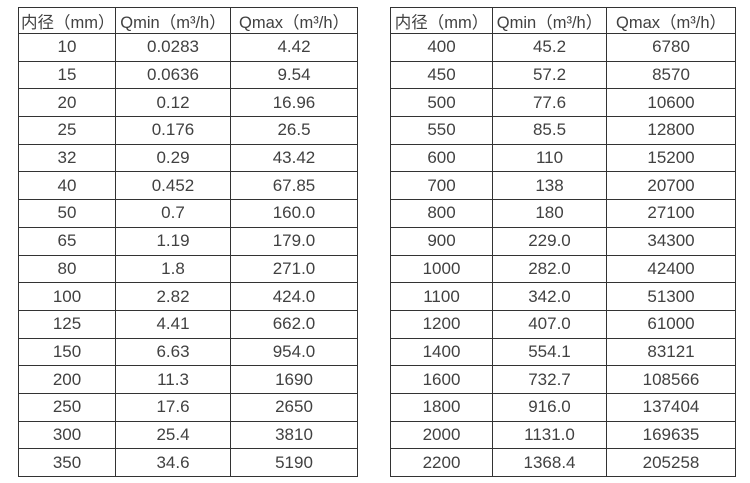 This screenshot has width=750, height=483. What do you see at coordinates (294, 462) in the screenshot?
I see `table-cell: 5190` at bounding box center [294, 462].